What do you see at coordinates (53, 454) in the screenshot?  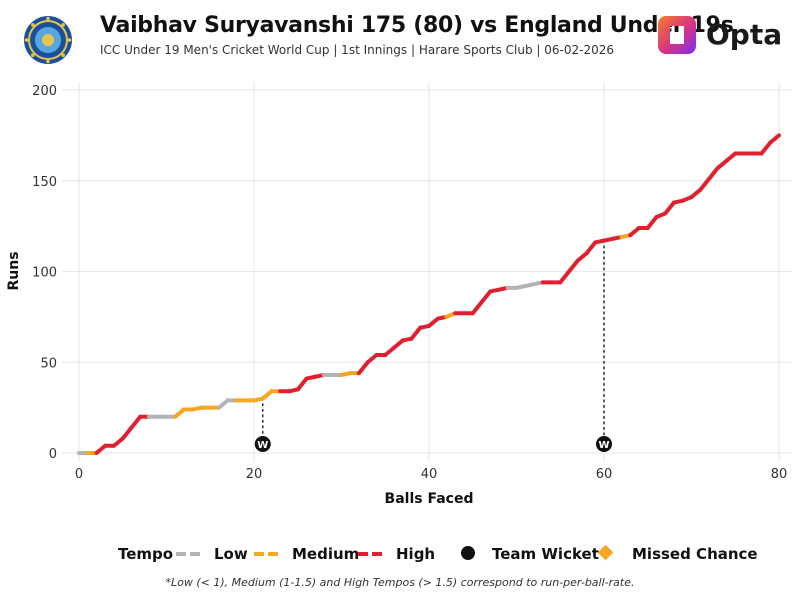 I see `y-tick-label: 0` at bounding box center [53, 454].